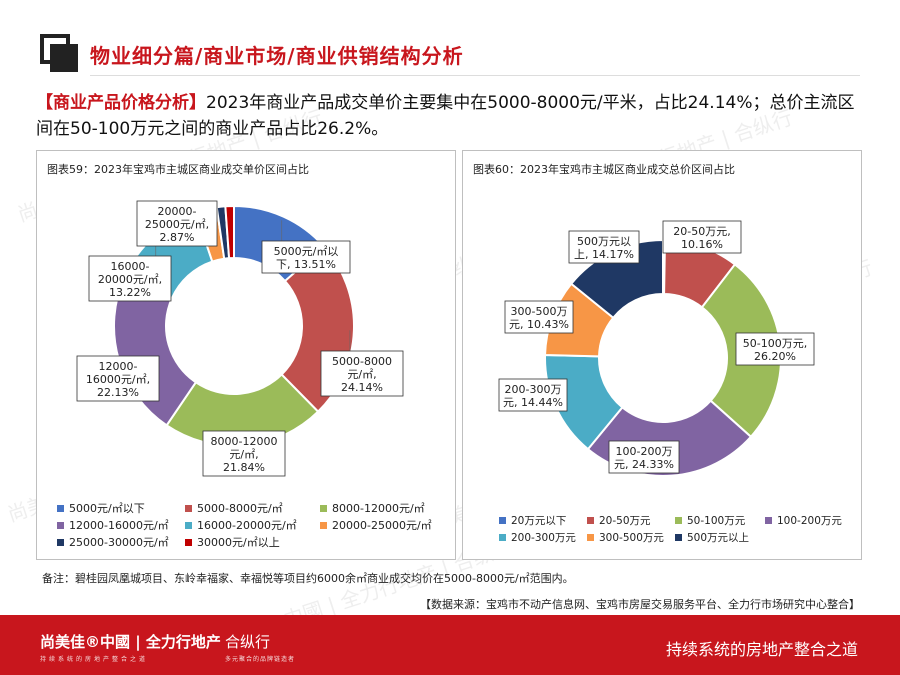 The height and width of the screenshot is (675, 900). Describe the element at coordinates (631, 538) in the screenshot. I see `legend-label: 300-500万元` at that location.